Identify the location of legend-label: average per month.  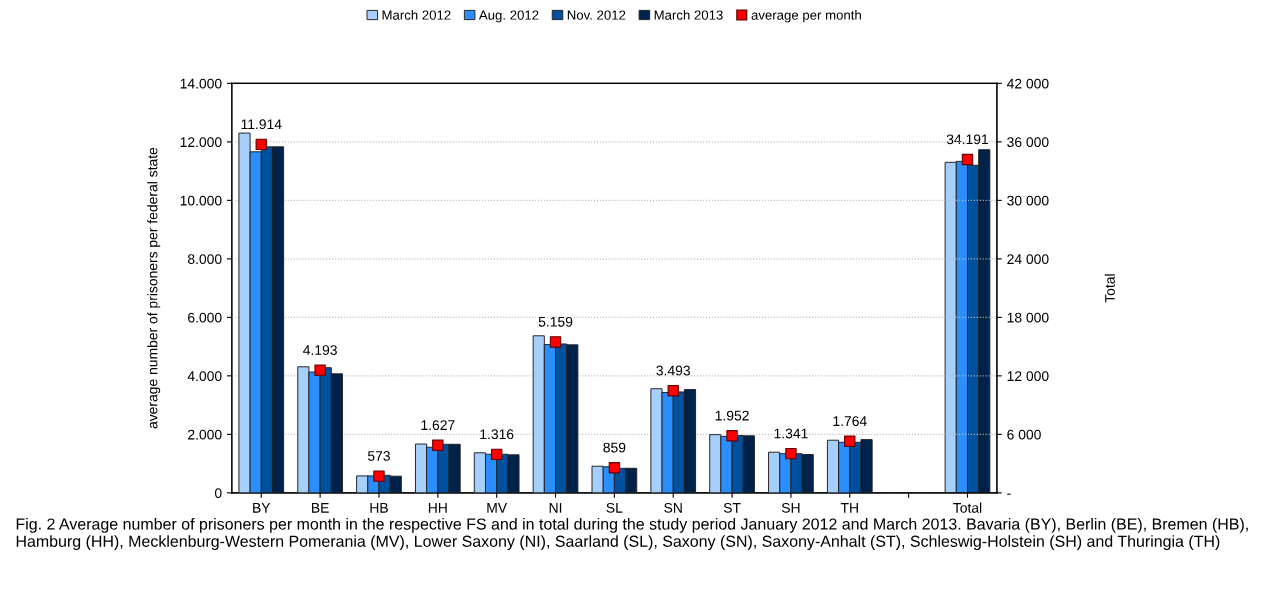
(806, 16).